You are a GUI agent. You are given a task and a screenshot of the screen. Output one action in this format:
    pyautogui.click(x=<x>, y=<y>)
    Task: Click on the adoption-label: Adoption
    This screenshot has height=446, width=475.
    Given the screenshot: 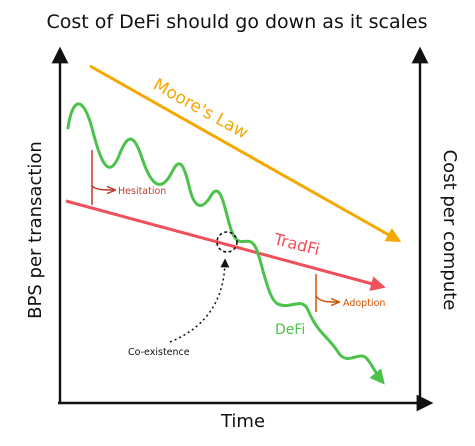 What is the action you would take?
    pyautogui.click(x=364, y=303)
    